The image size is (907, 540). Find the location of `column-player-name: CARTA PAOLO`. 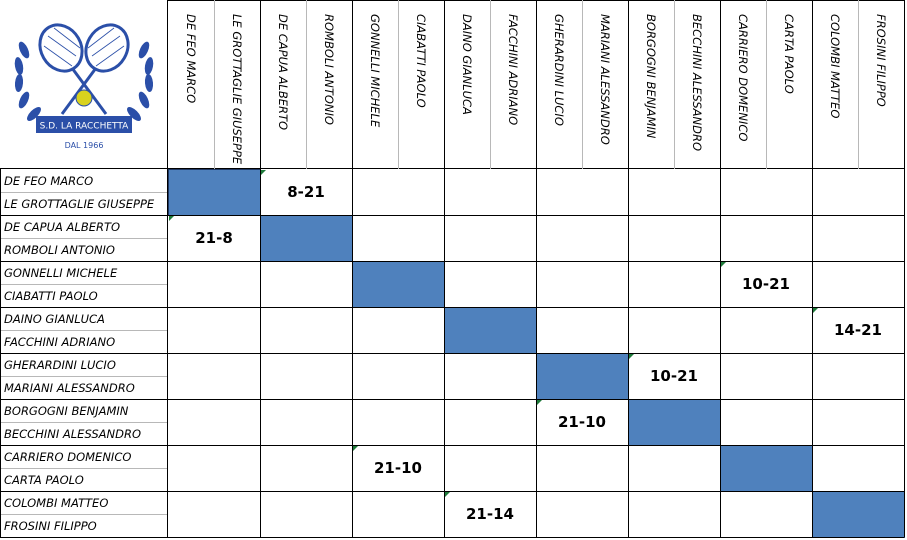

column-player-name: CARTA PAOLO is located at coordinates (789, 54).